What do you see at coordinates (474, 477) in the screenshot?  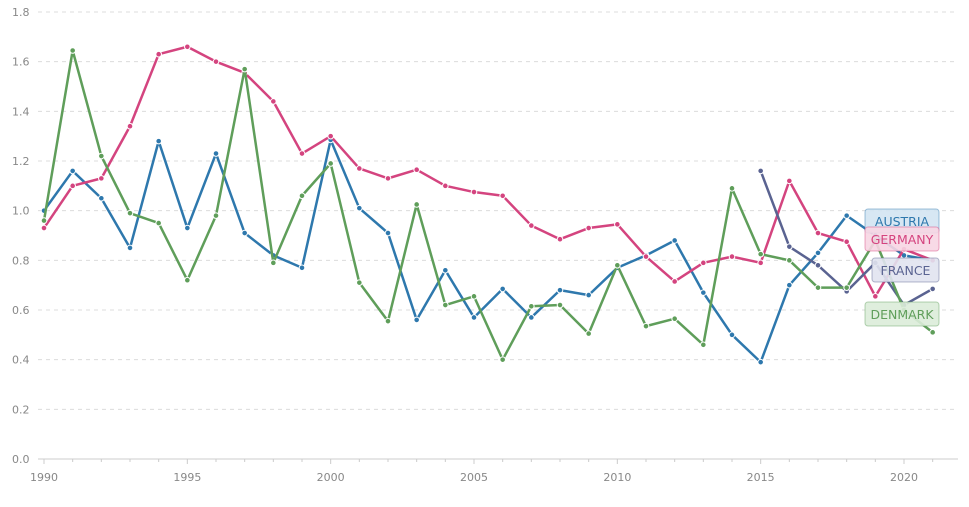 I see `x-tick-label: 2005` at bounding box center [474, 477].